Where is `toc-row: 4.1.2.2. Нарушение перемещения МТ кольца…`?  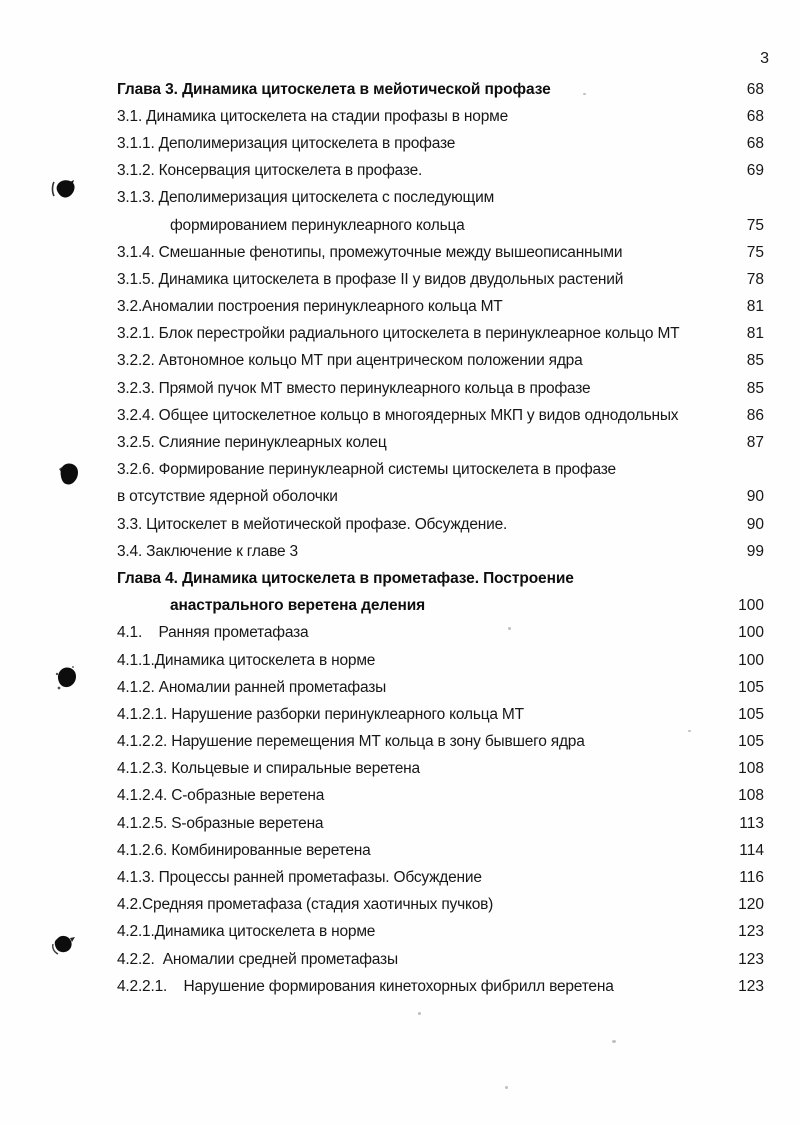 toc-row: 4.1.2.2. Нарушение перемещения МТ кольца… is located at coordinates (440, 742).